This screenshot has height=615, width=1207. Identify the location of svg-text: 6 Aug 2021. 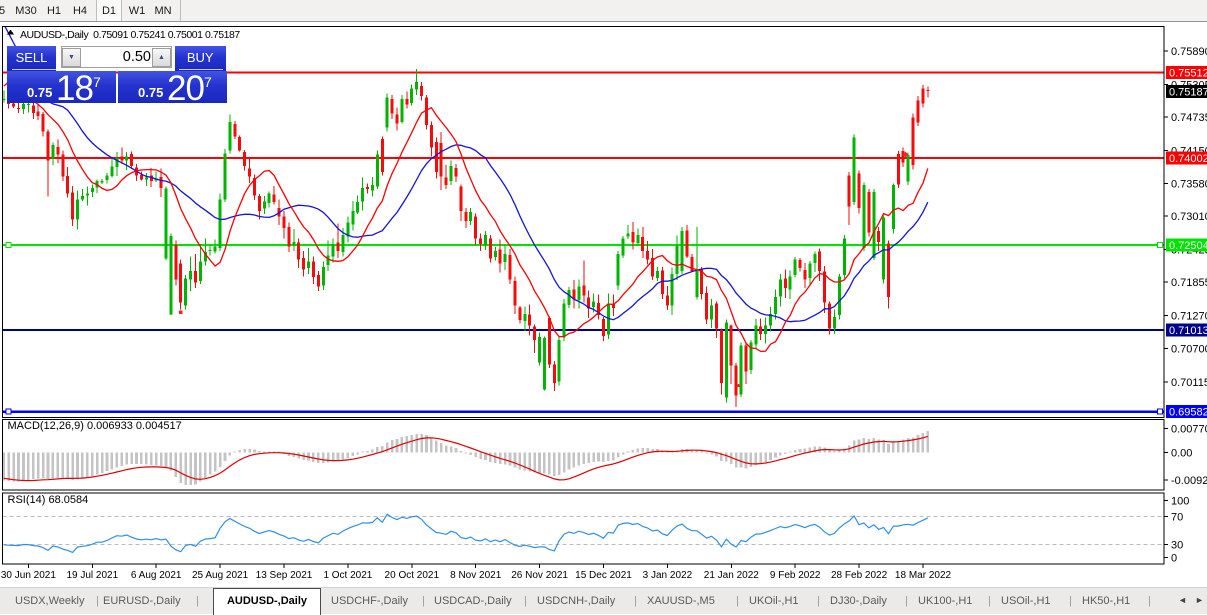
(156, 575).